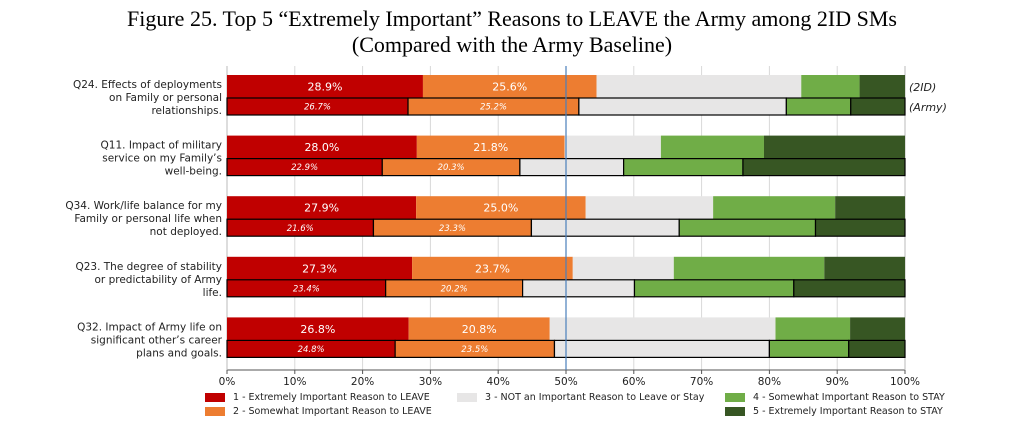  Describe the element at coordinates (331, 397) in the screenshot. I see `legend-label: 1 - Extremely Important Reason to LEAVE` at that location.